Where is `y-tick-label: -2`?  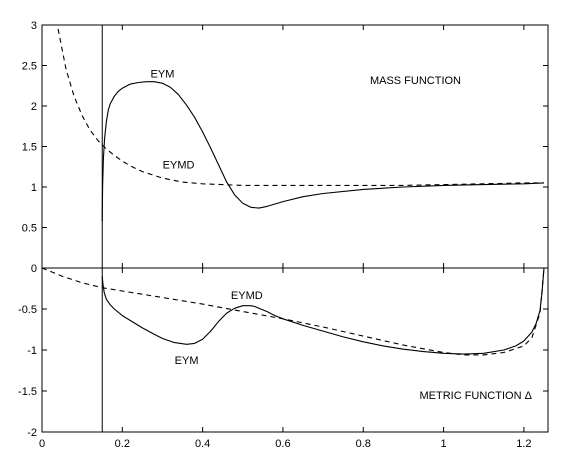 y-tick-label: -2 is located at coordinates (32, 433).